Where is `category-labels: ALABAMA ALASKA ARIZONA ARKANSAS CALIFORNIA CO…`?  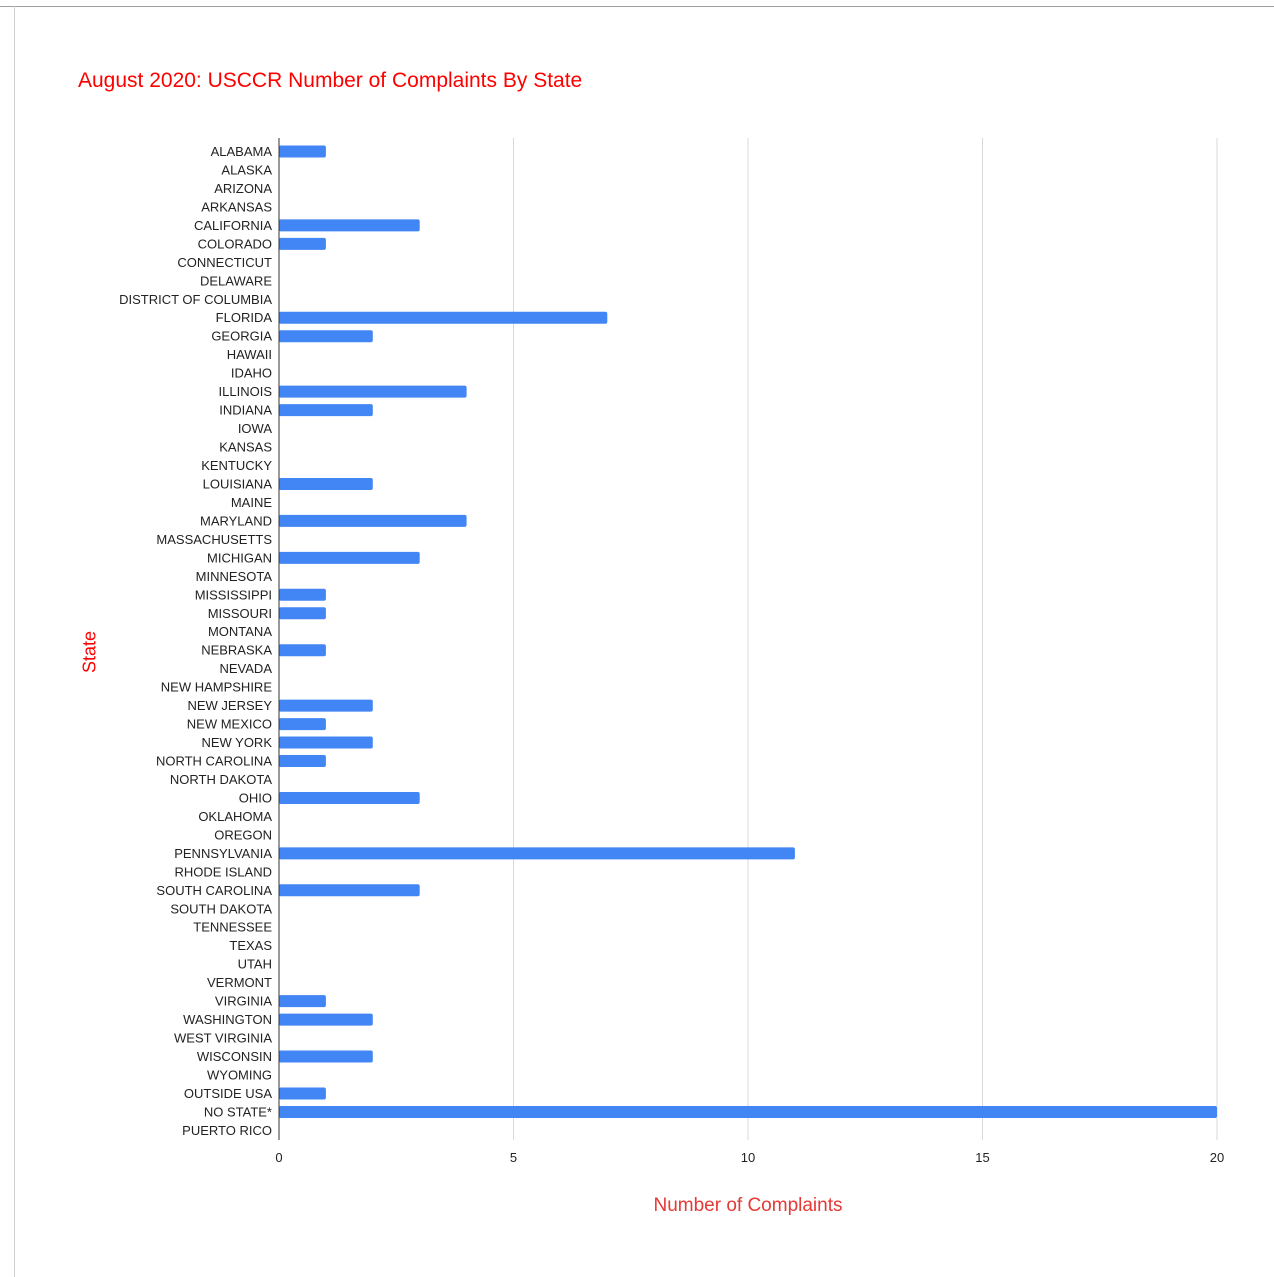
category-labels: ALABAMA ALASKA ARIZONA ARKANSAS CALIFORNIA CO… is located at coordinates (195, 641).